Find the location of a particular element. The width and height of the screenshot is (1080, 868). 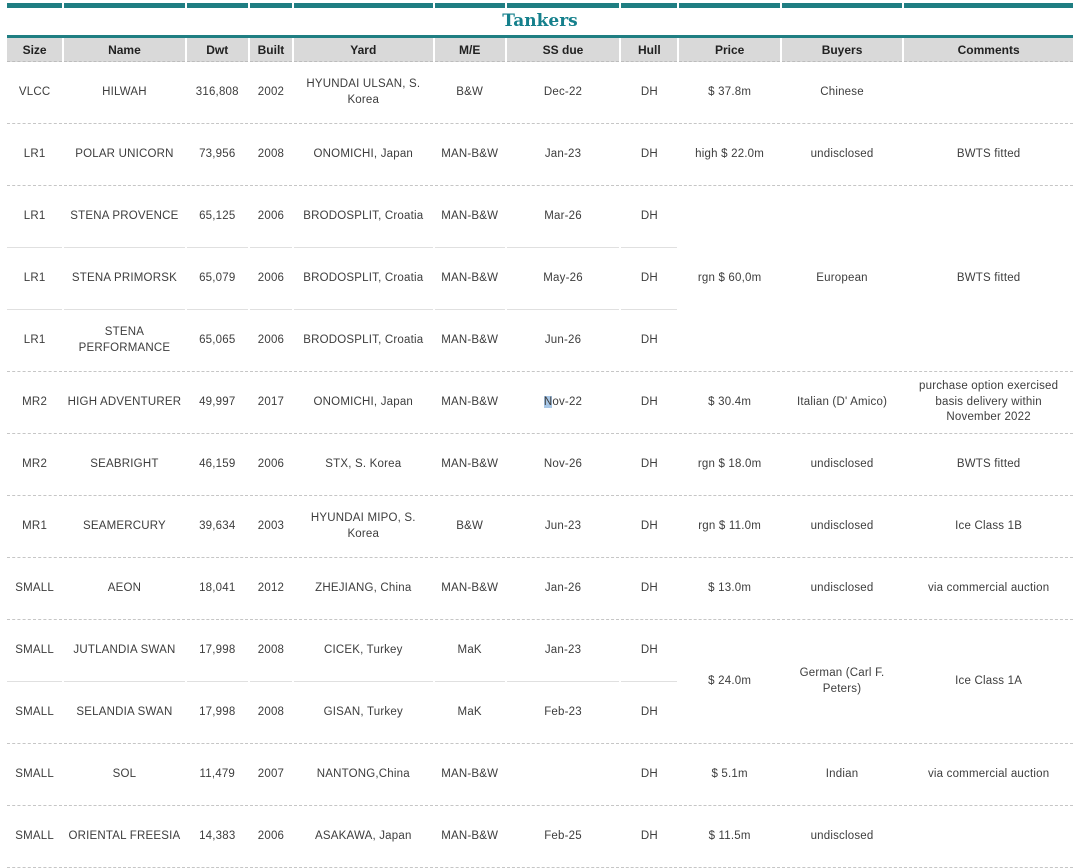

cell-ss-due is located at coordinates (563, 775).